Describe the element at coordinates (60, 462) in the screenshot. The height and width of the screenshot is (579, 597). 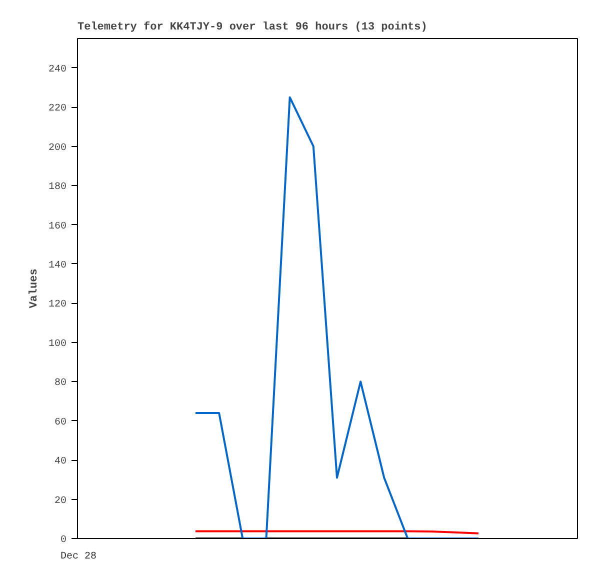
I see `y-tick-label: 40` at that location.